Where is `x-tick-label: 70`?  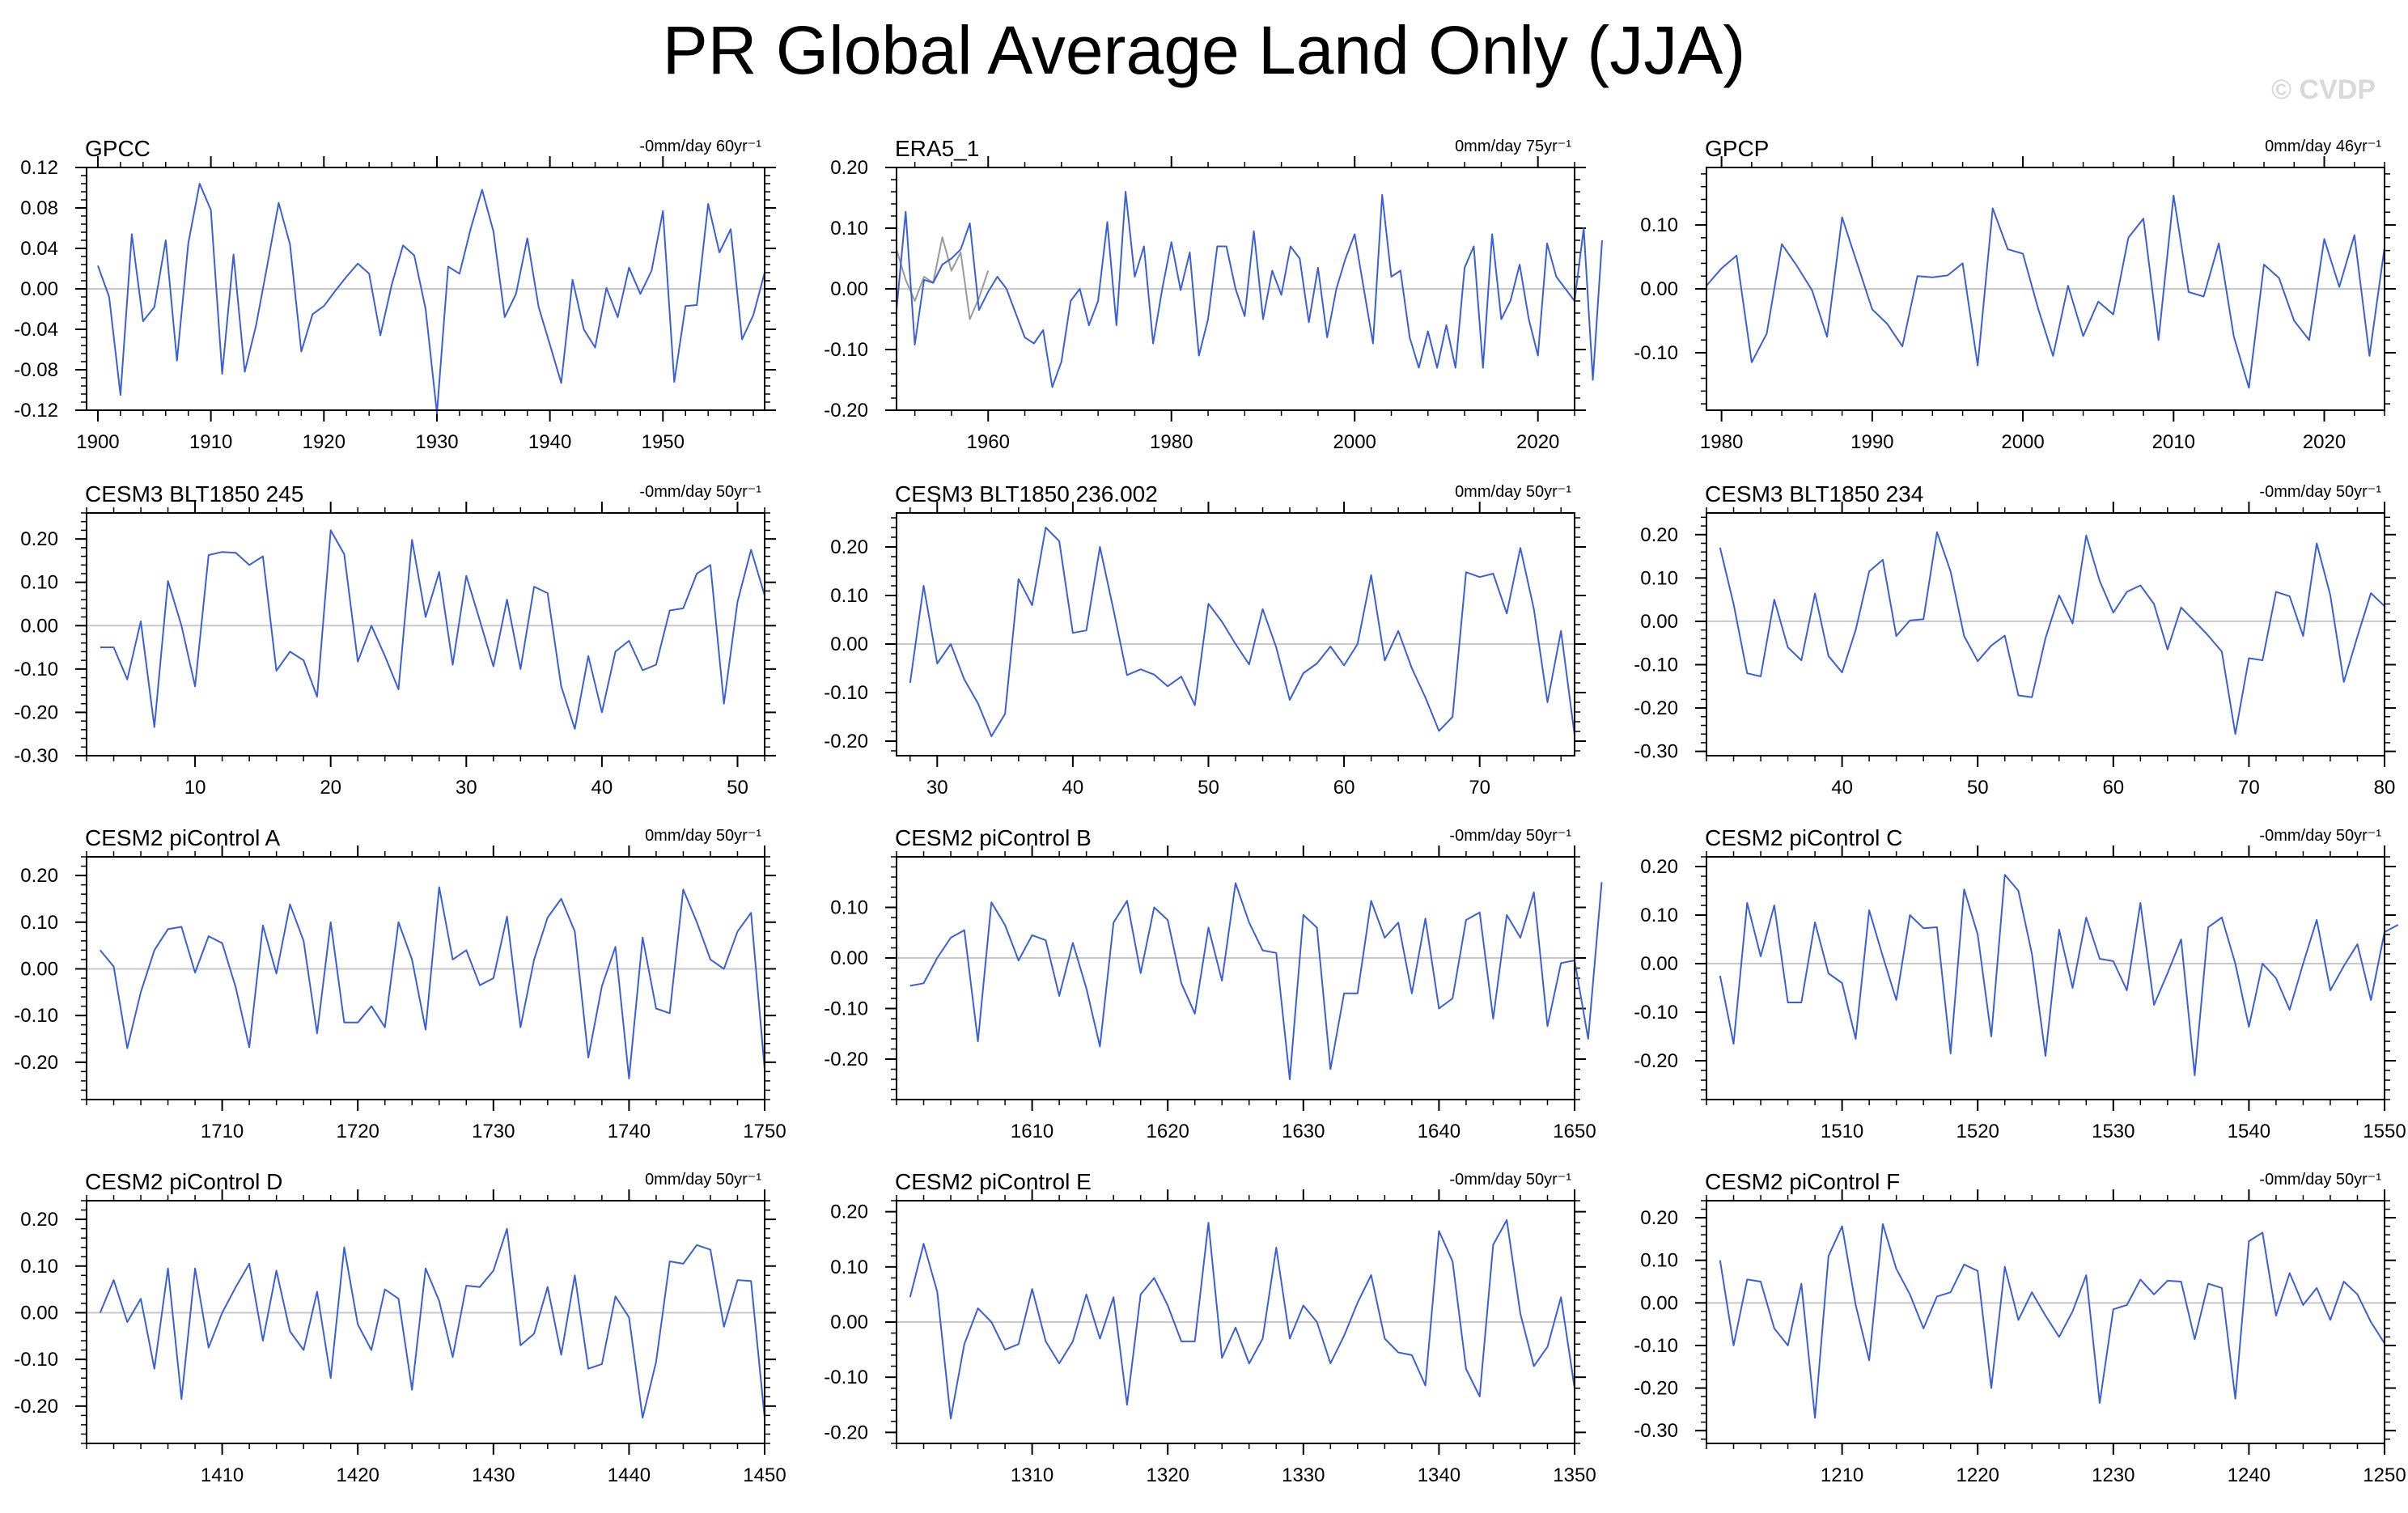
x-tick-label: 70 is located at coordinates (1479, 788).